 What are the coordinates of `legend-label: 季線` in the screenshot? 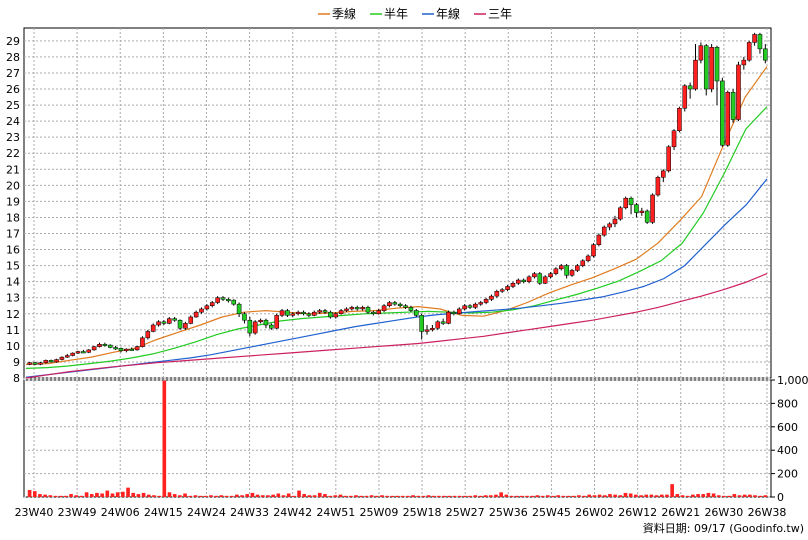 It's located at (344, 13).